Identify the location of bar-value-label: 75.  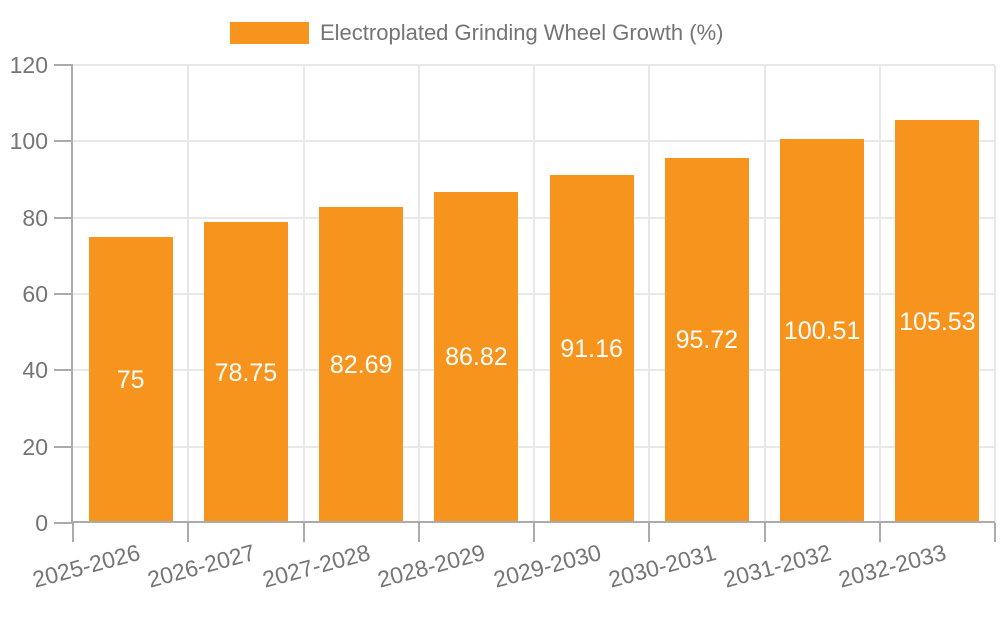
(130, 379).